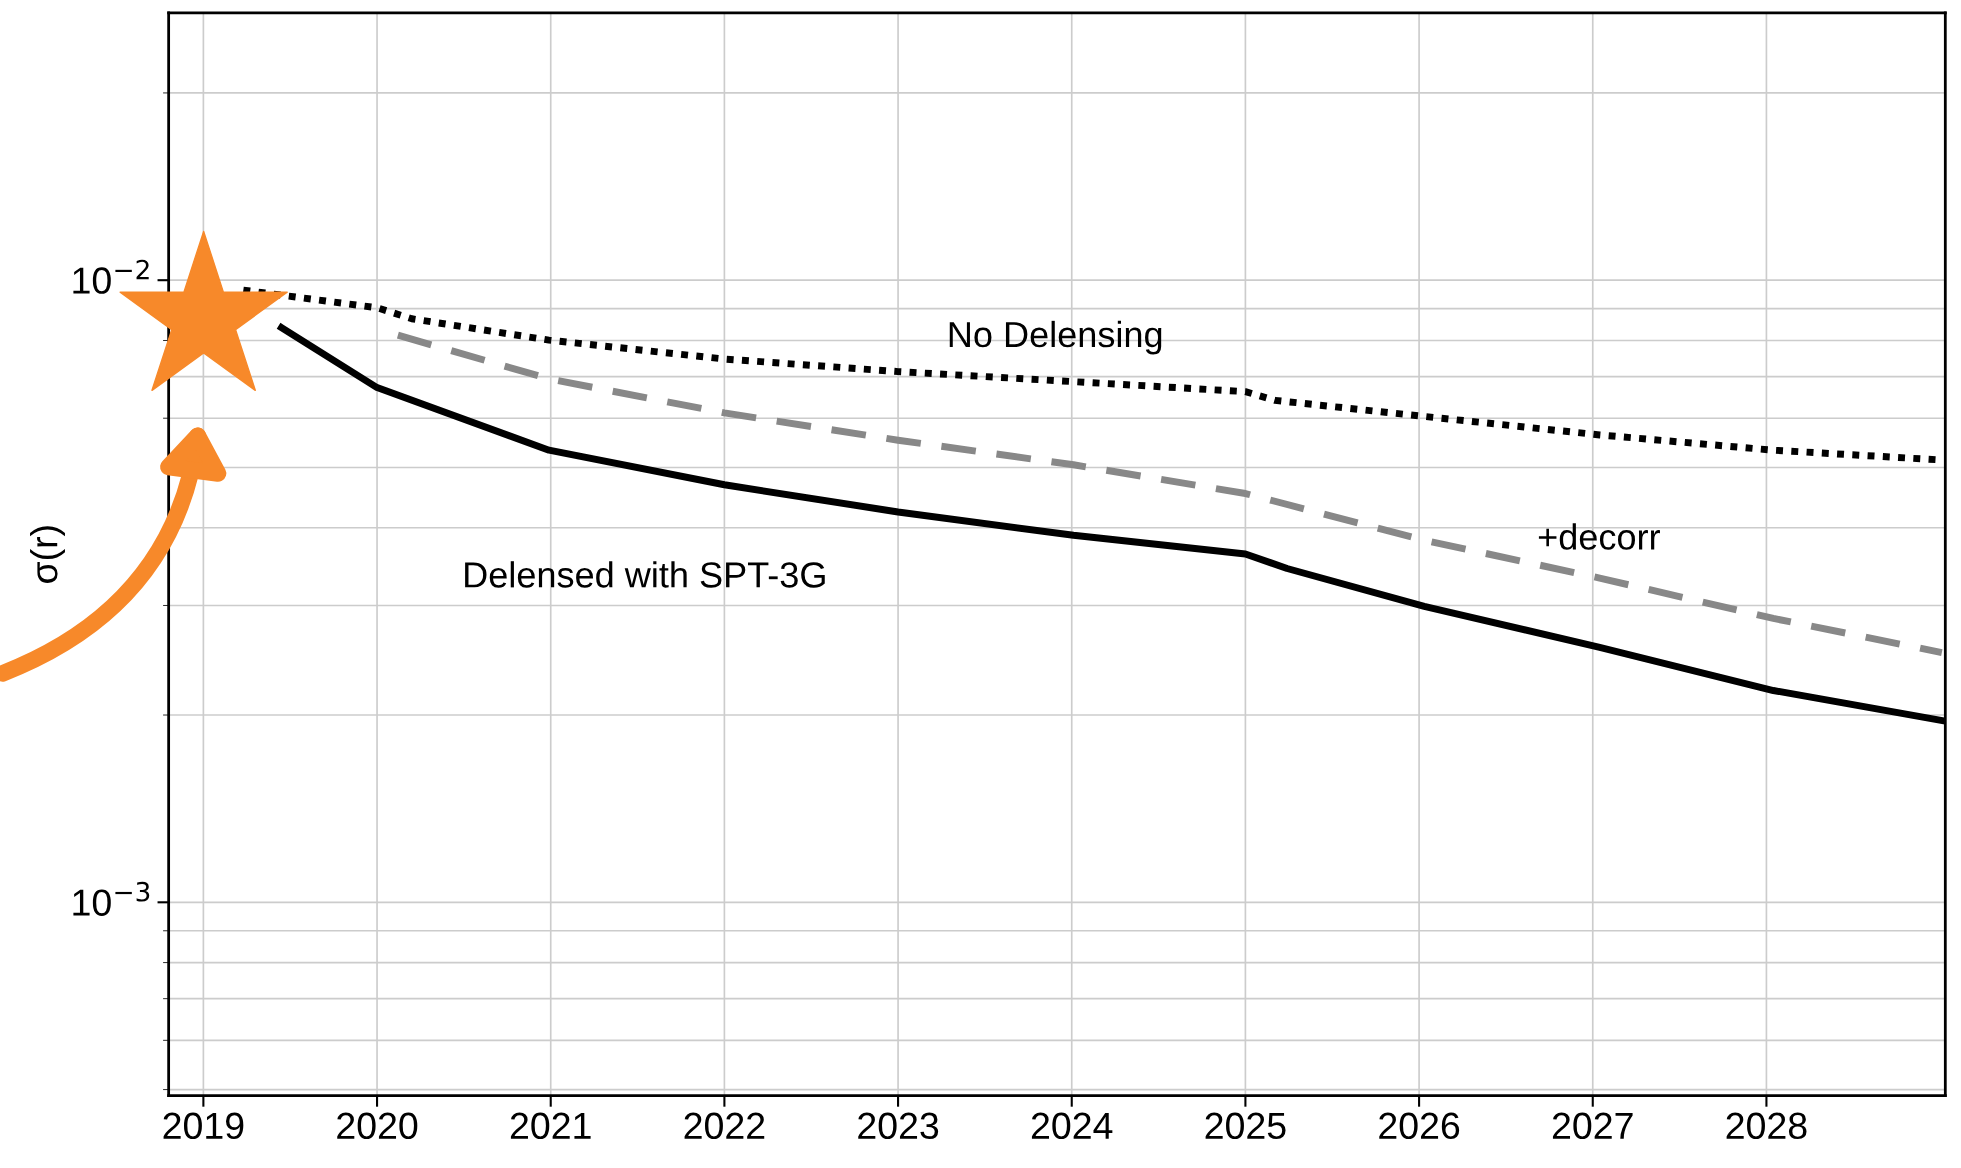 The height and width of the screenshot is (1168, 1961). What do you see at coordinates (724, 1126) in the screenshot?
I see `x-tick-label: 2022` at bounding box center [724, 1126].